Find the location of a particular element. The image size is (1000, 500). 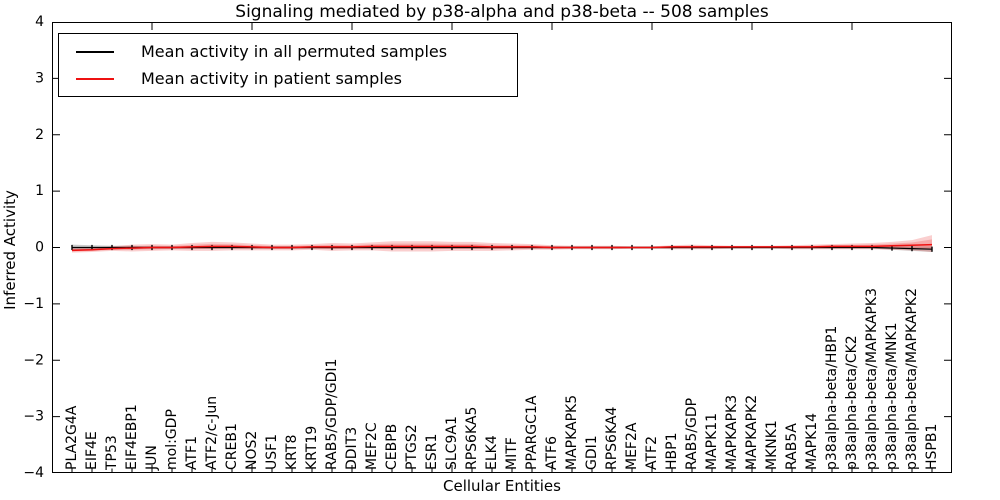

x-category-label: p38alpha-beta/MAPKAPK2 is located at coordinates (912, 379).